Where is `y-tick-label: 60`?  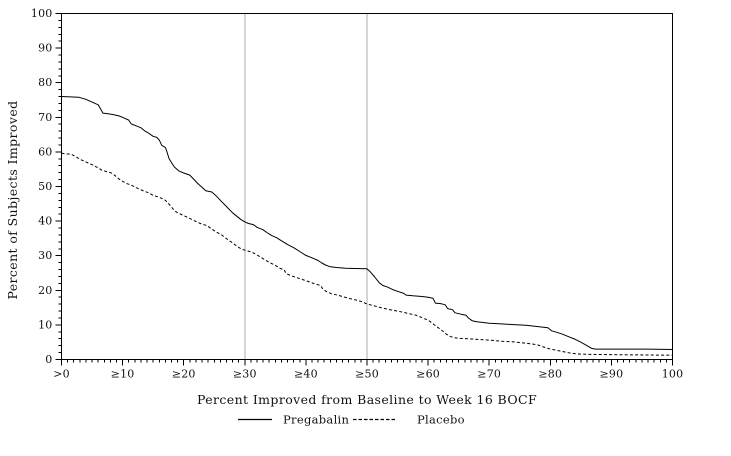 y-tick-label: 60 is located at coordinates (45, 151).